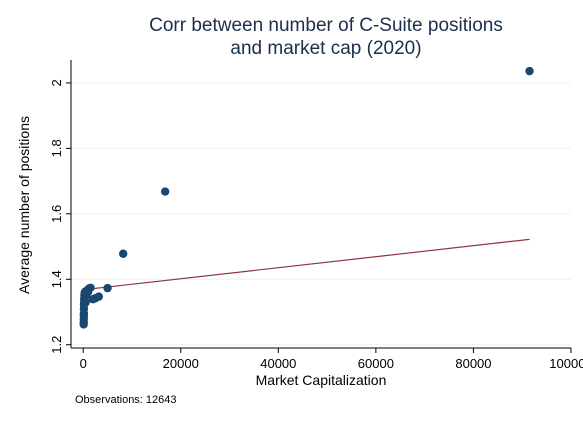 This screenshot has height=424, width=583. I want to click on x-tick-label: 80000, so click(473, 363).